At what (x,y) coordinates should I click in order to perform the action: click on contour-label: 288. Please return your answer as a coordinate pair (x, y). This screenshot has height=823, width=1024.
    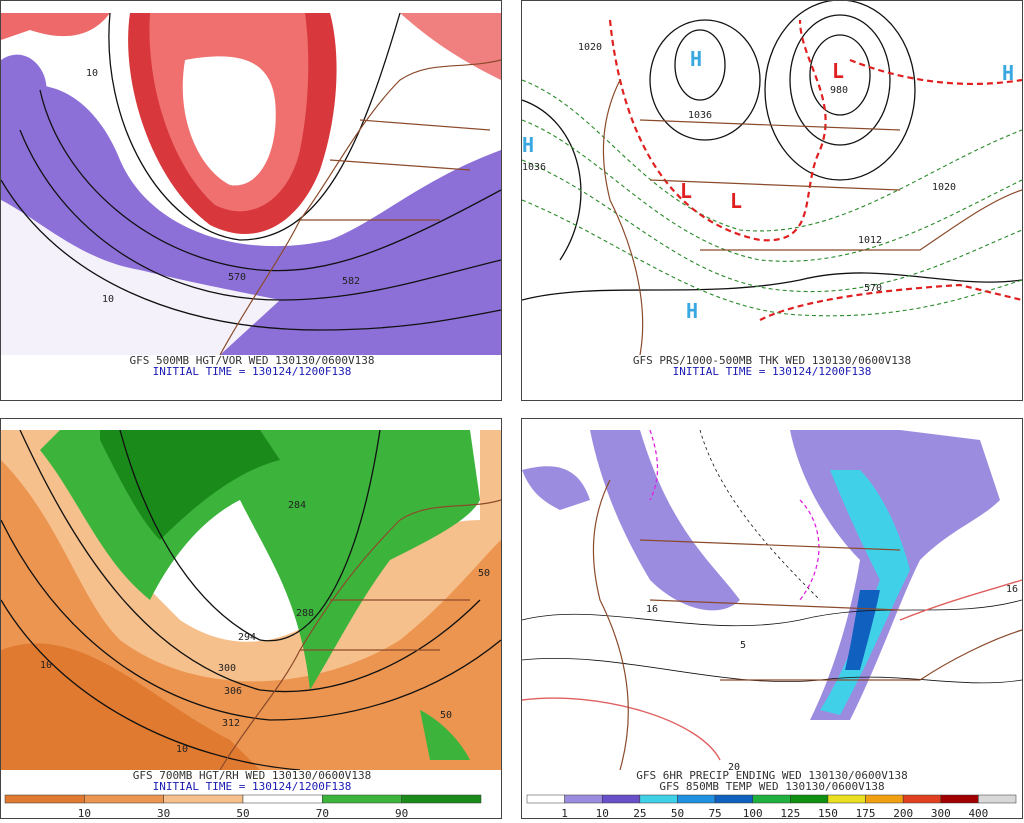
    Looking at the image, I should click on (305, 613).